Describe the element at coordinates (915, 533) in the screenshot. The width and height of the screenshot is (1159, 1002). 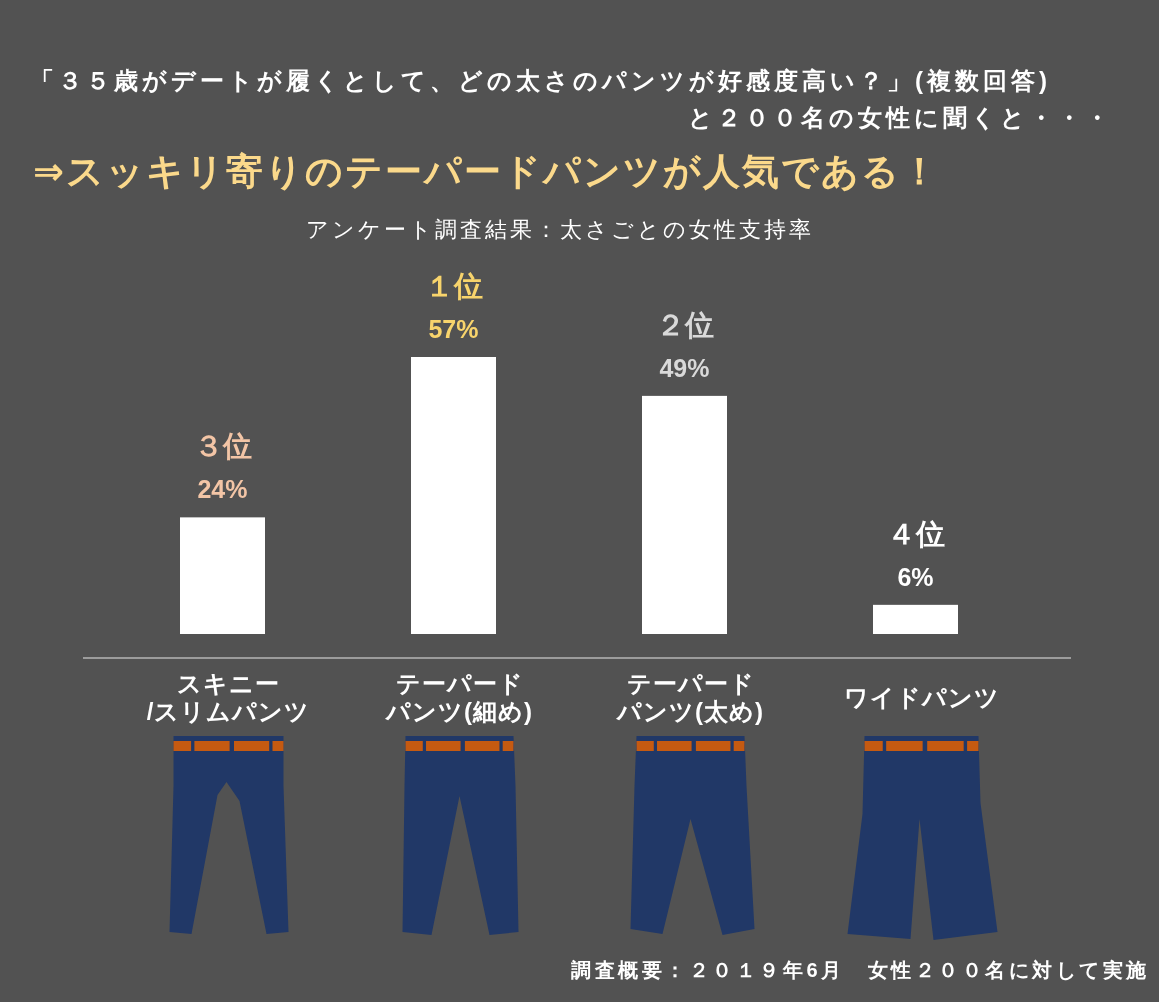
I see `annotation: ４位` at that location.